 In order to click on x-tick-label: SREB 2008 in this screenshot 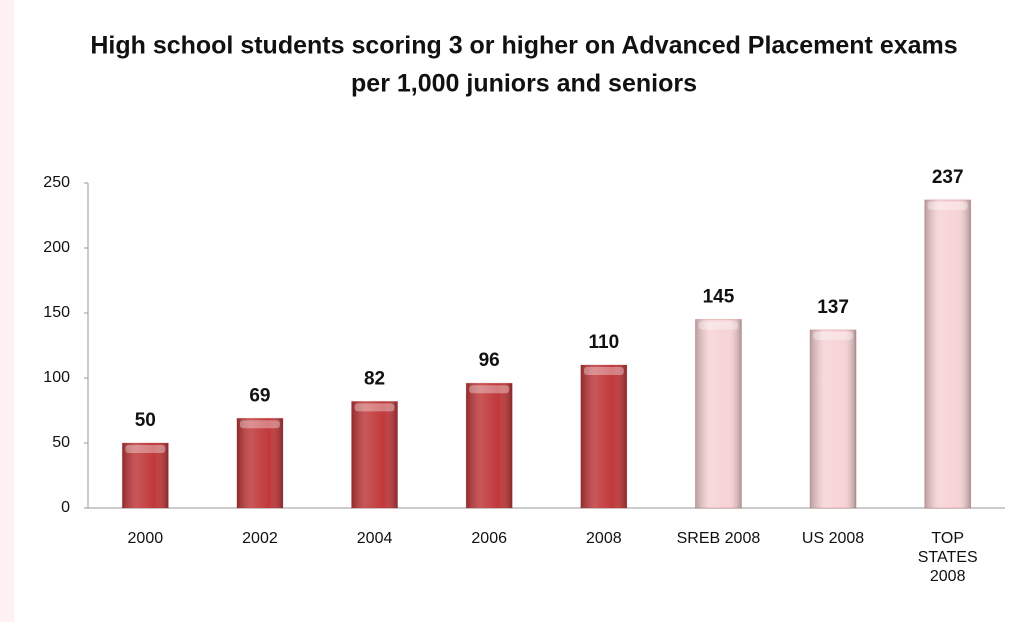, I will do `click(718, 538)`.